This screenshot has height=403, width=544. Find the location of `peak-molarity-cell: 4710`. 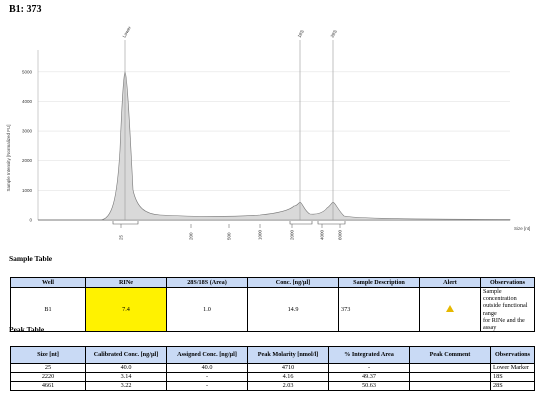

peak-molarity-cell: 4710 is located at coordinates (288, 368).